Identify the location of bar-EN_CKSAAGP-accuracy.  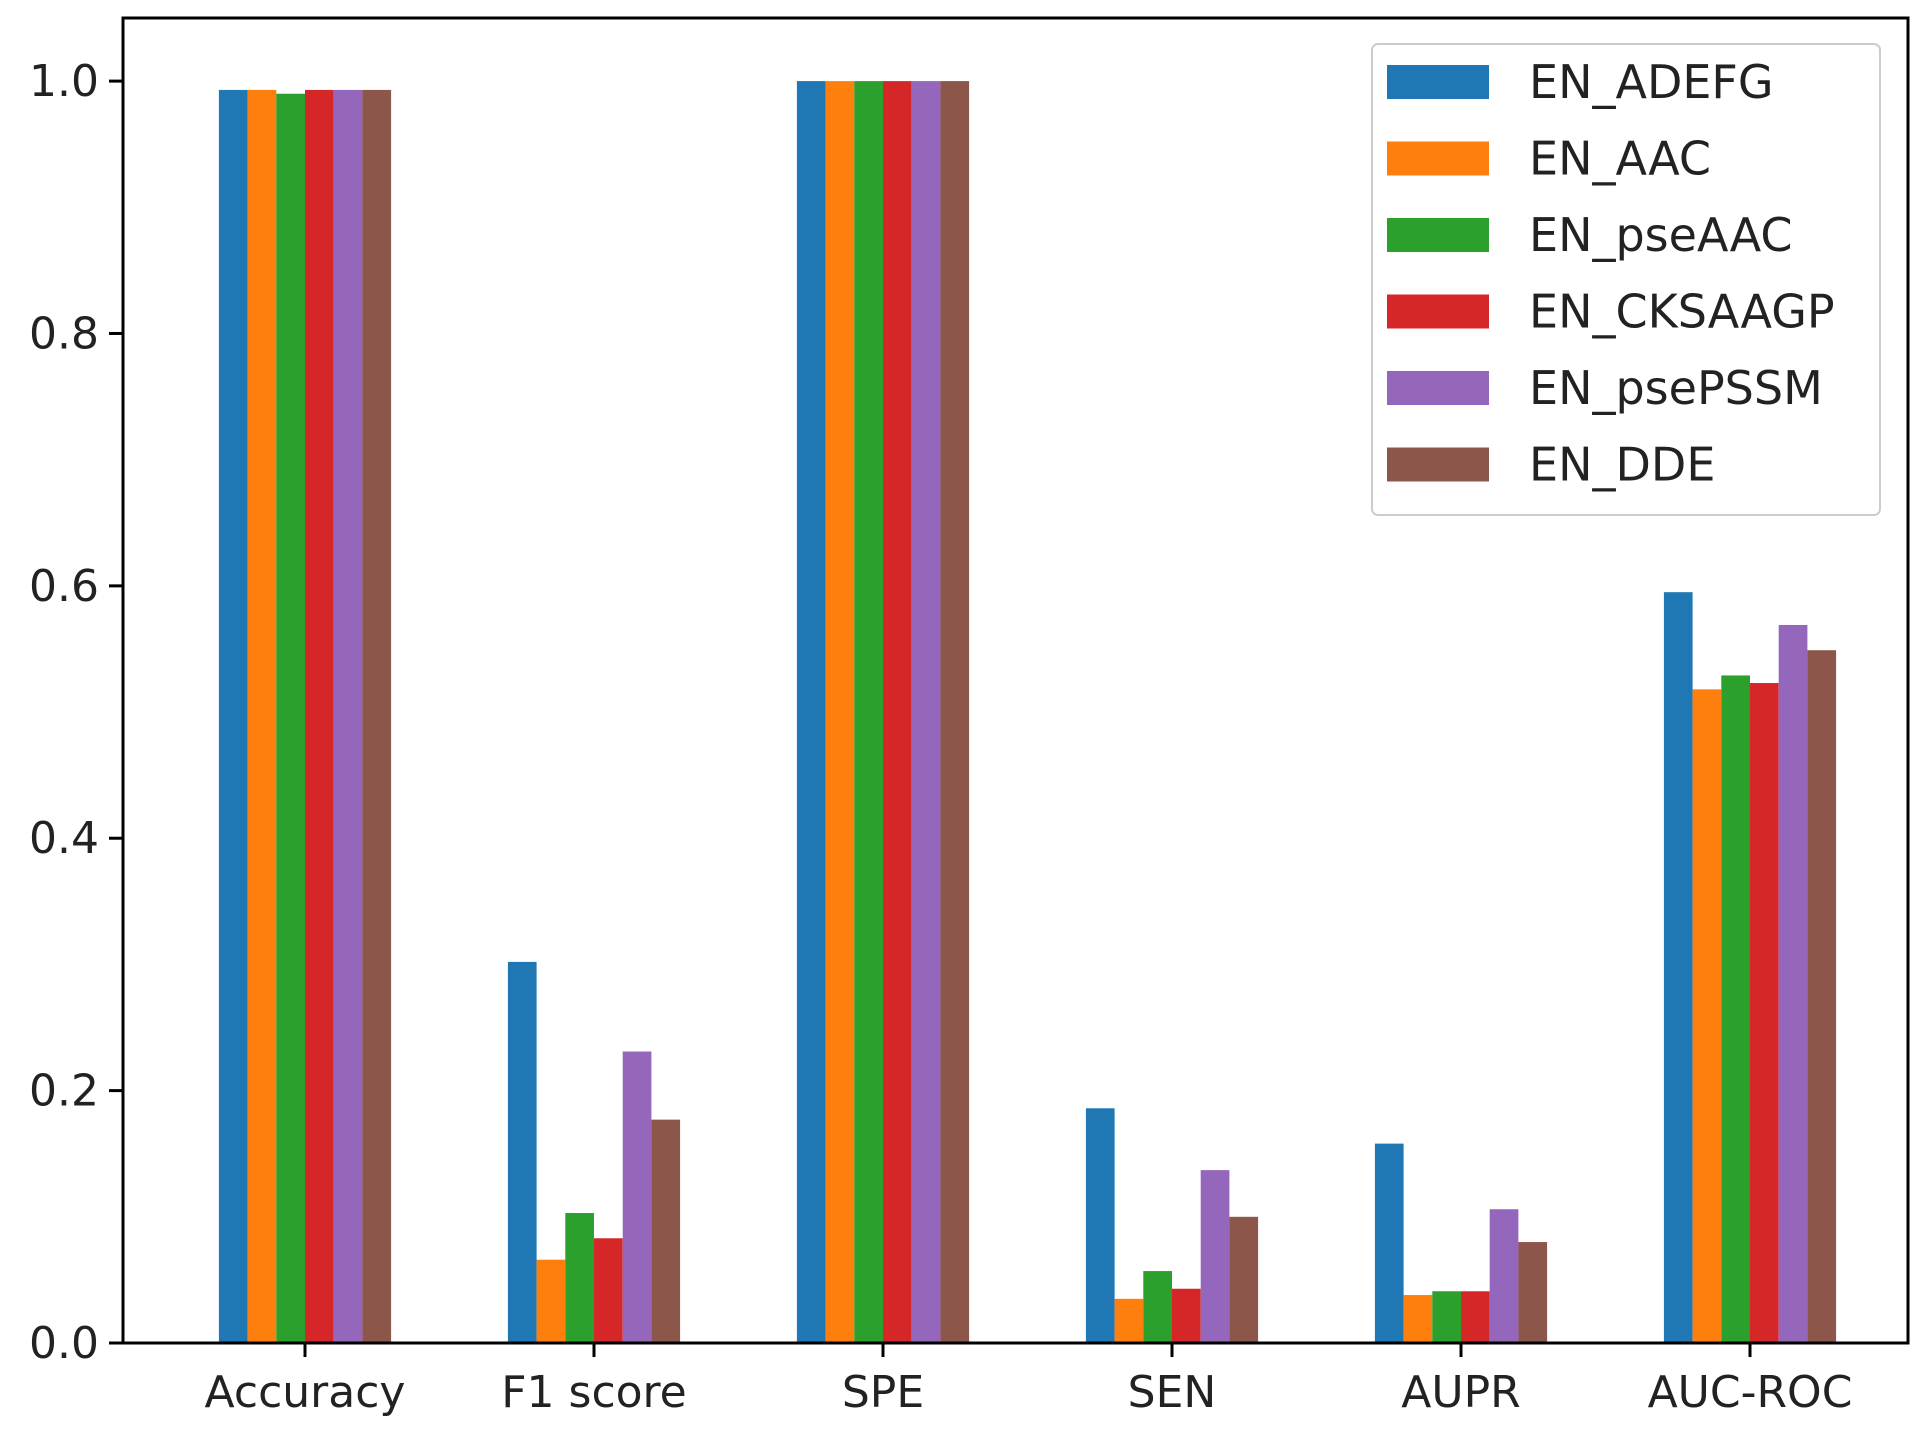
(319, 716).